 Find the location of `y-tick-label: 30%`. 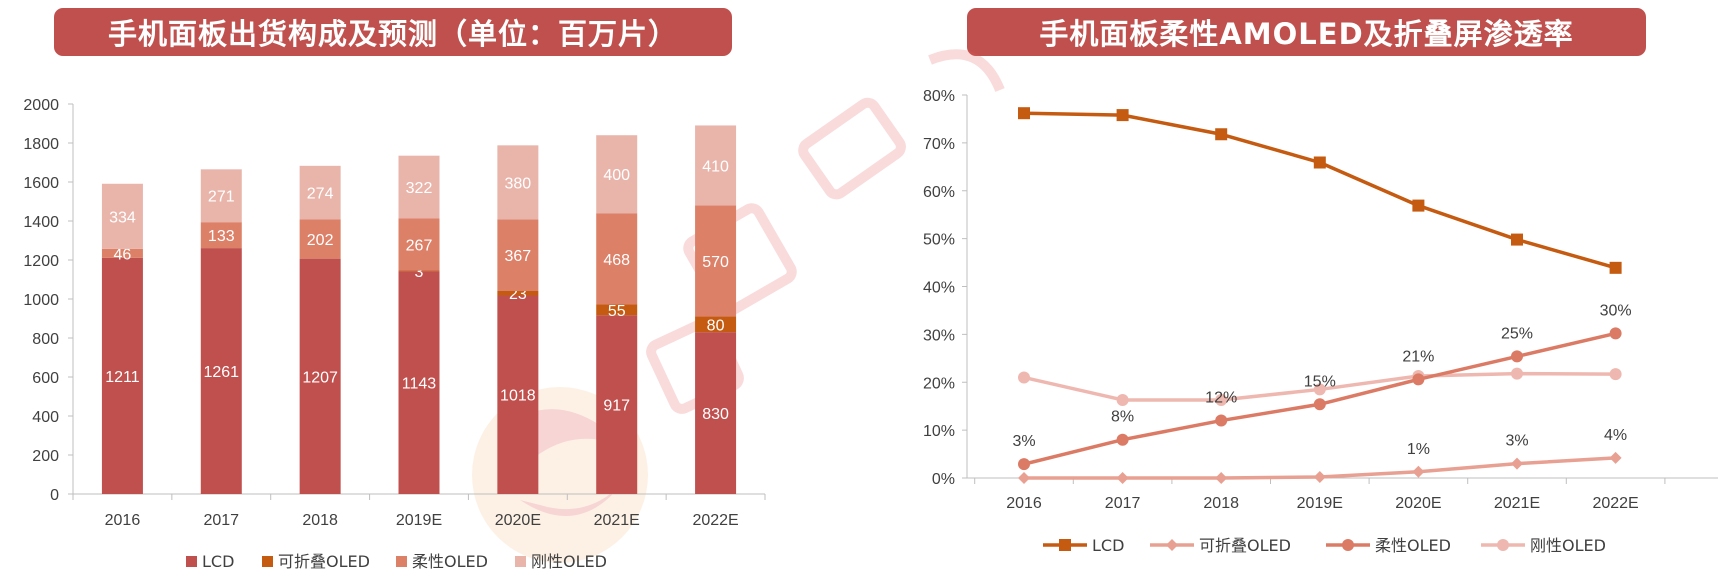

y-tick-label: 30% is located at coordinates (939, 335).